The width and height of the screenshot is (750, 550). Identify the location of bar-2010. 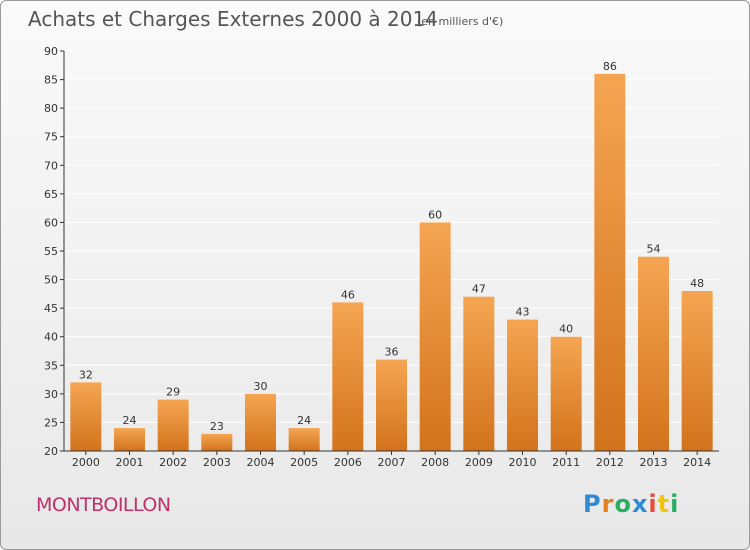
(522, 385).